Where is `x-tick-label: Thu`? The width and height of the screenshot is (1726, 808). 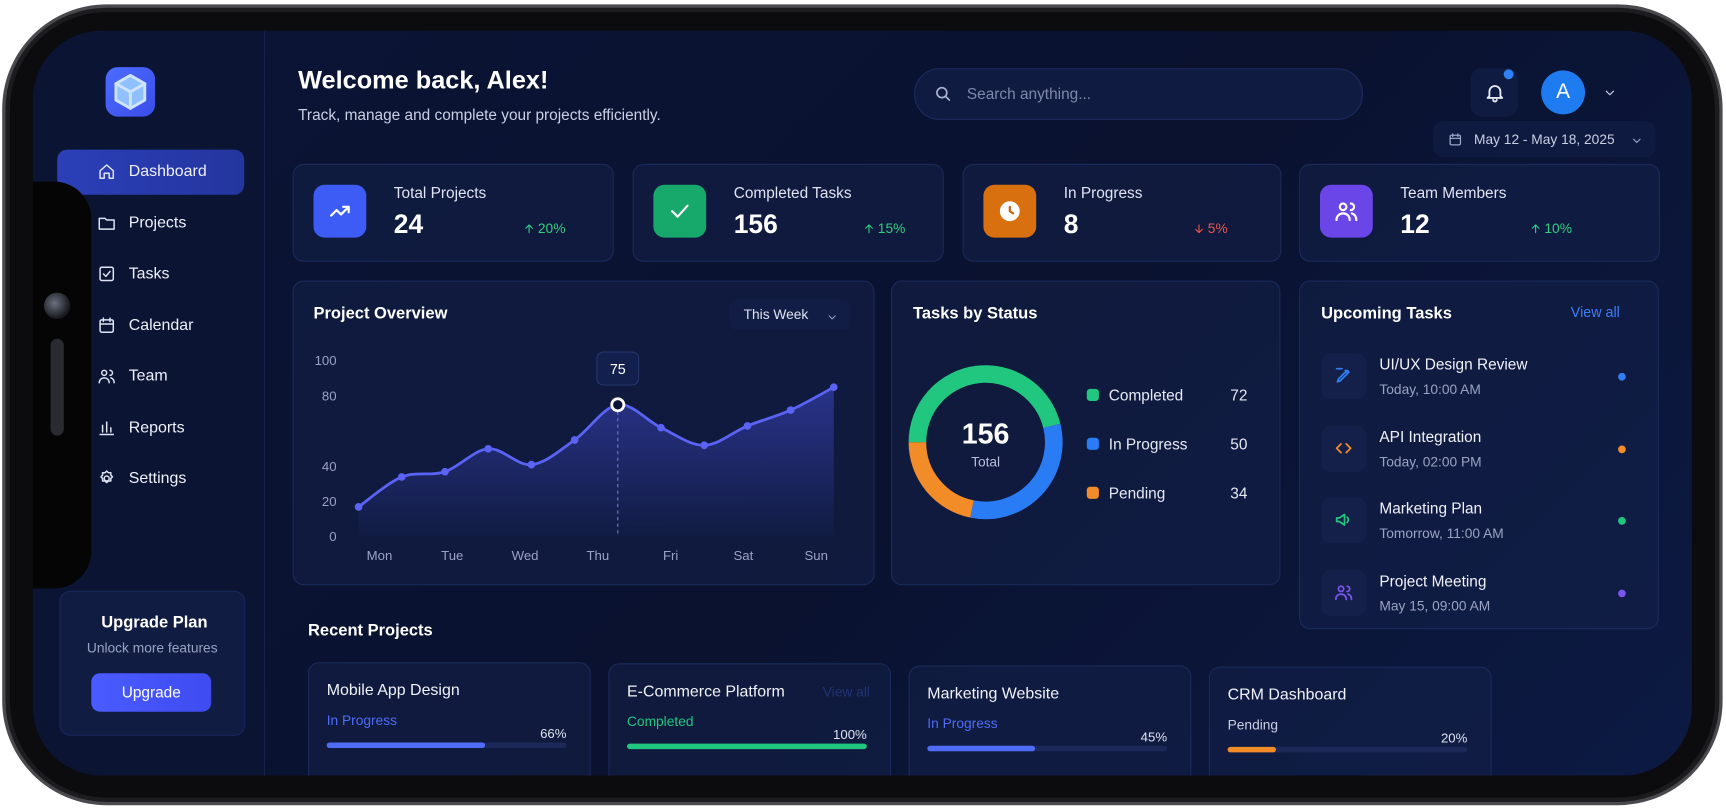 x-tick-label: Thu is located at coordinates (597, 555).